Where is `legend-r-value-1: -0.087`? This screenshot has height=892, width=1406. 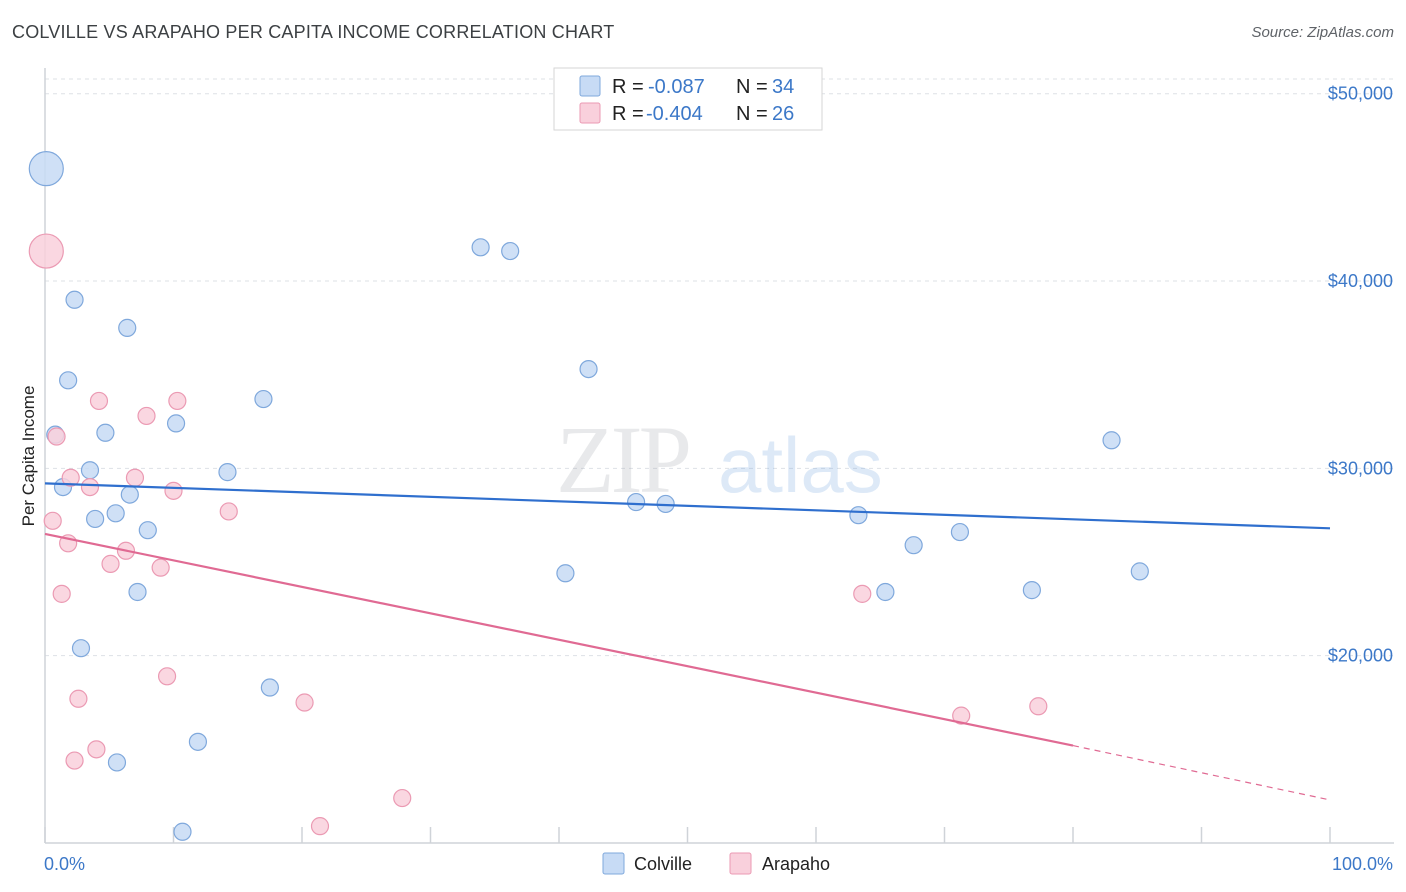
legend-r-value-1: -0.087 is located at coordinates (676, 87).